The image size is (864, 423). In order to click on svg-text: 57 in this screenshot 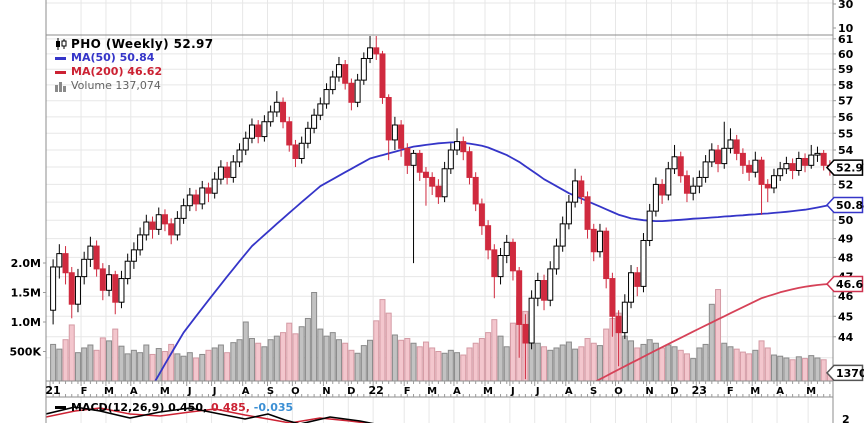, I will do `click(845, 101)`.